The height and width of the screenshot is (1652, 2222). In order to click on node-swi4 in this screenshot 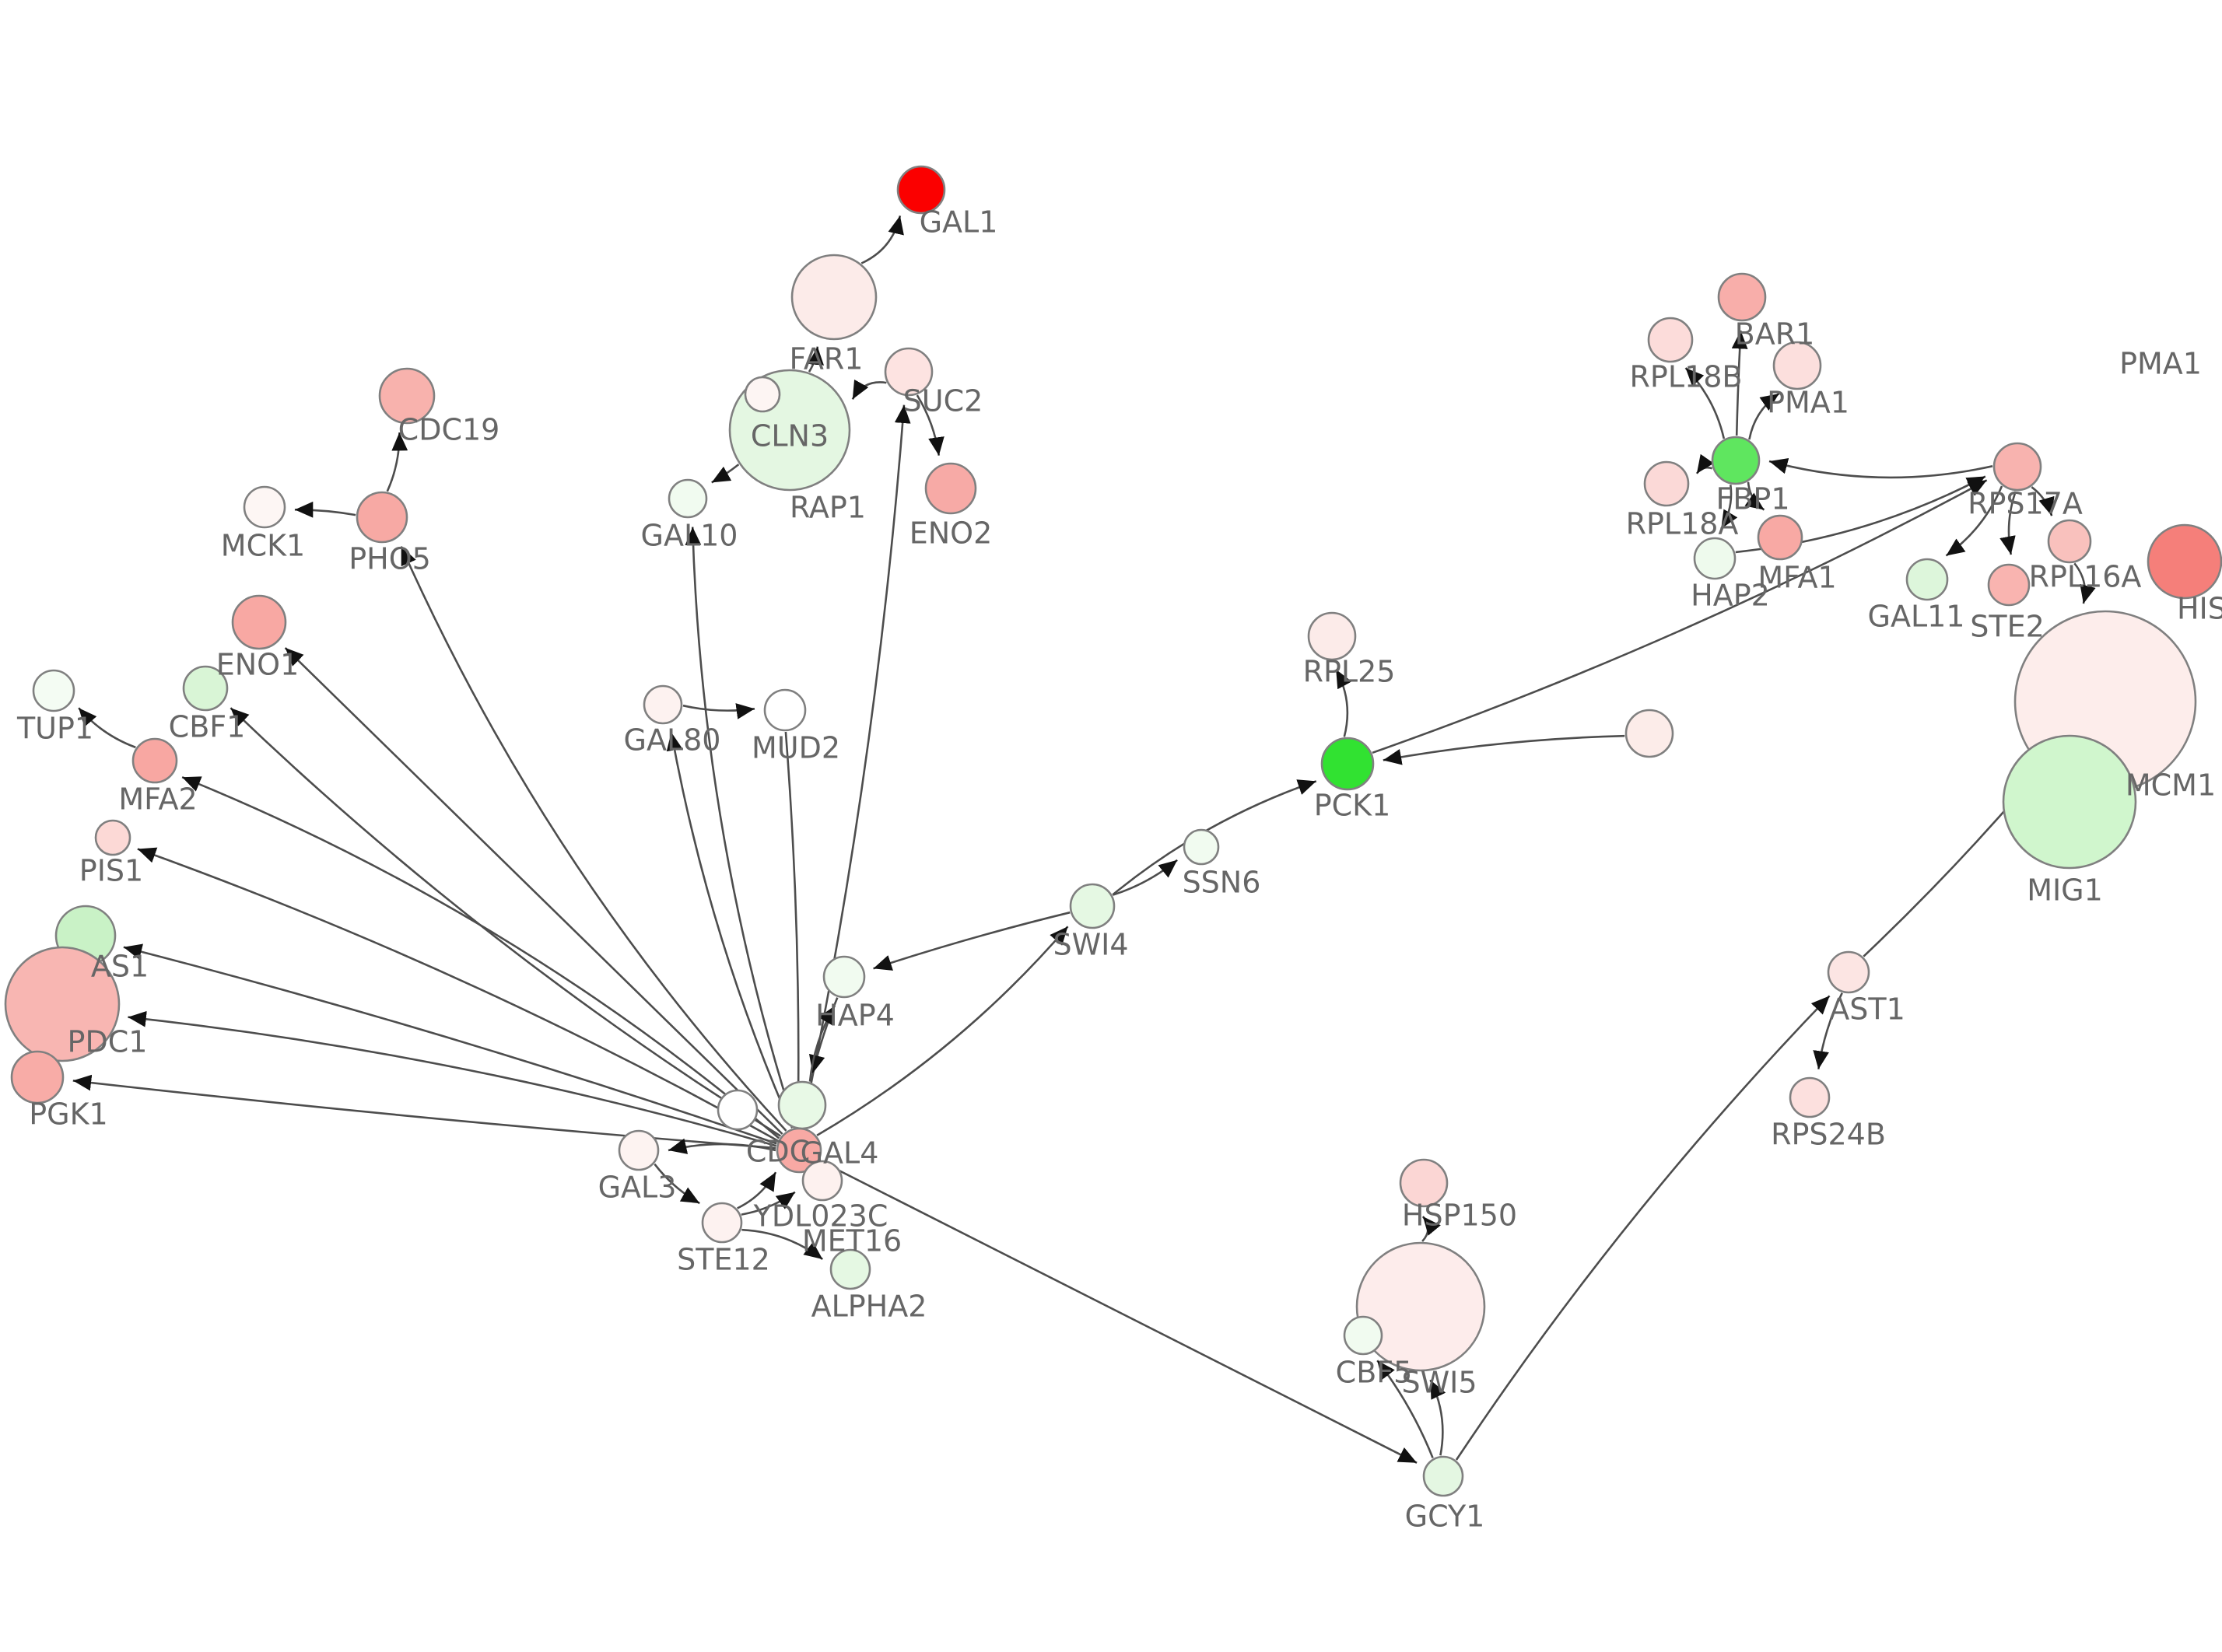, I will do `click(1092, 906)`.